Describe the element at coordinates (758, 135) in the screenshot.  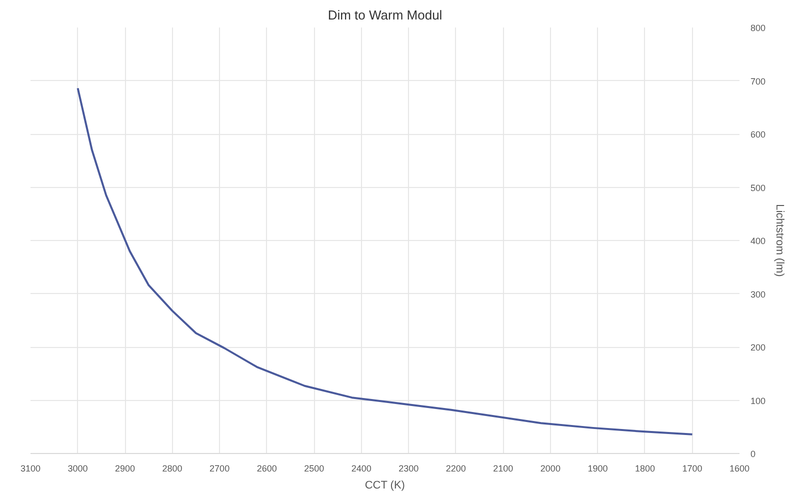
I see `y-tick-label: 600` at that location.